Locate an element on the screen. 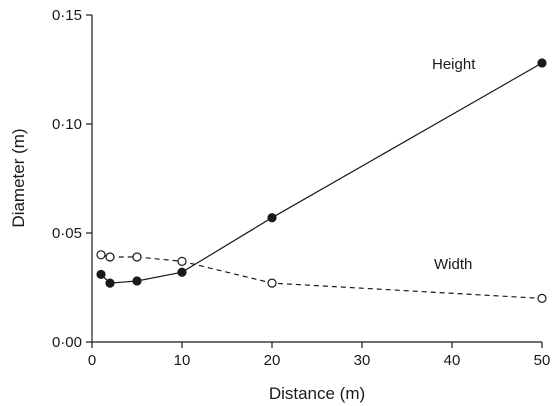  y-axis-title: Diameter (m) is located at coordinates (18, 177).